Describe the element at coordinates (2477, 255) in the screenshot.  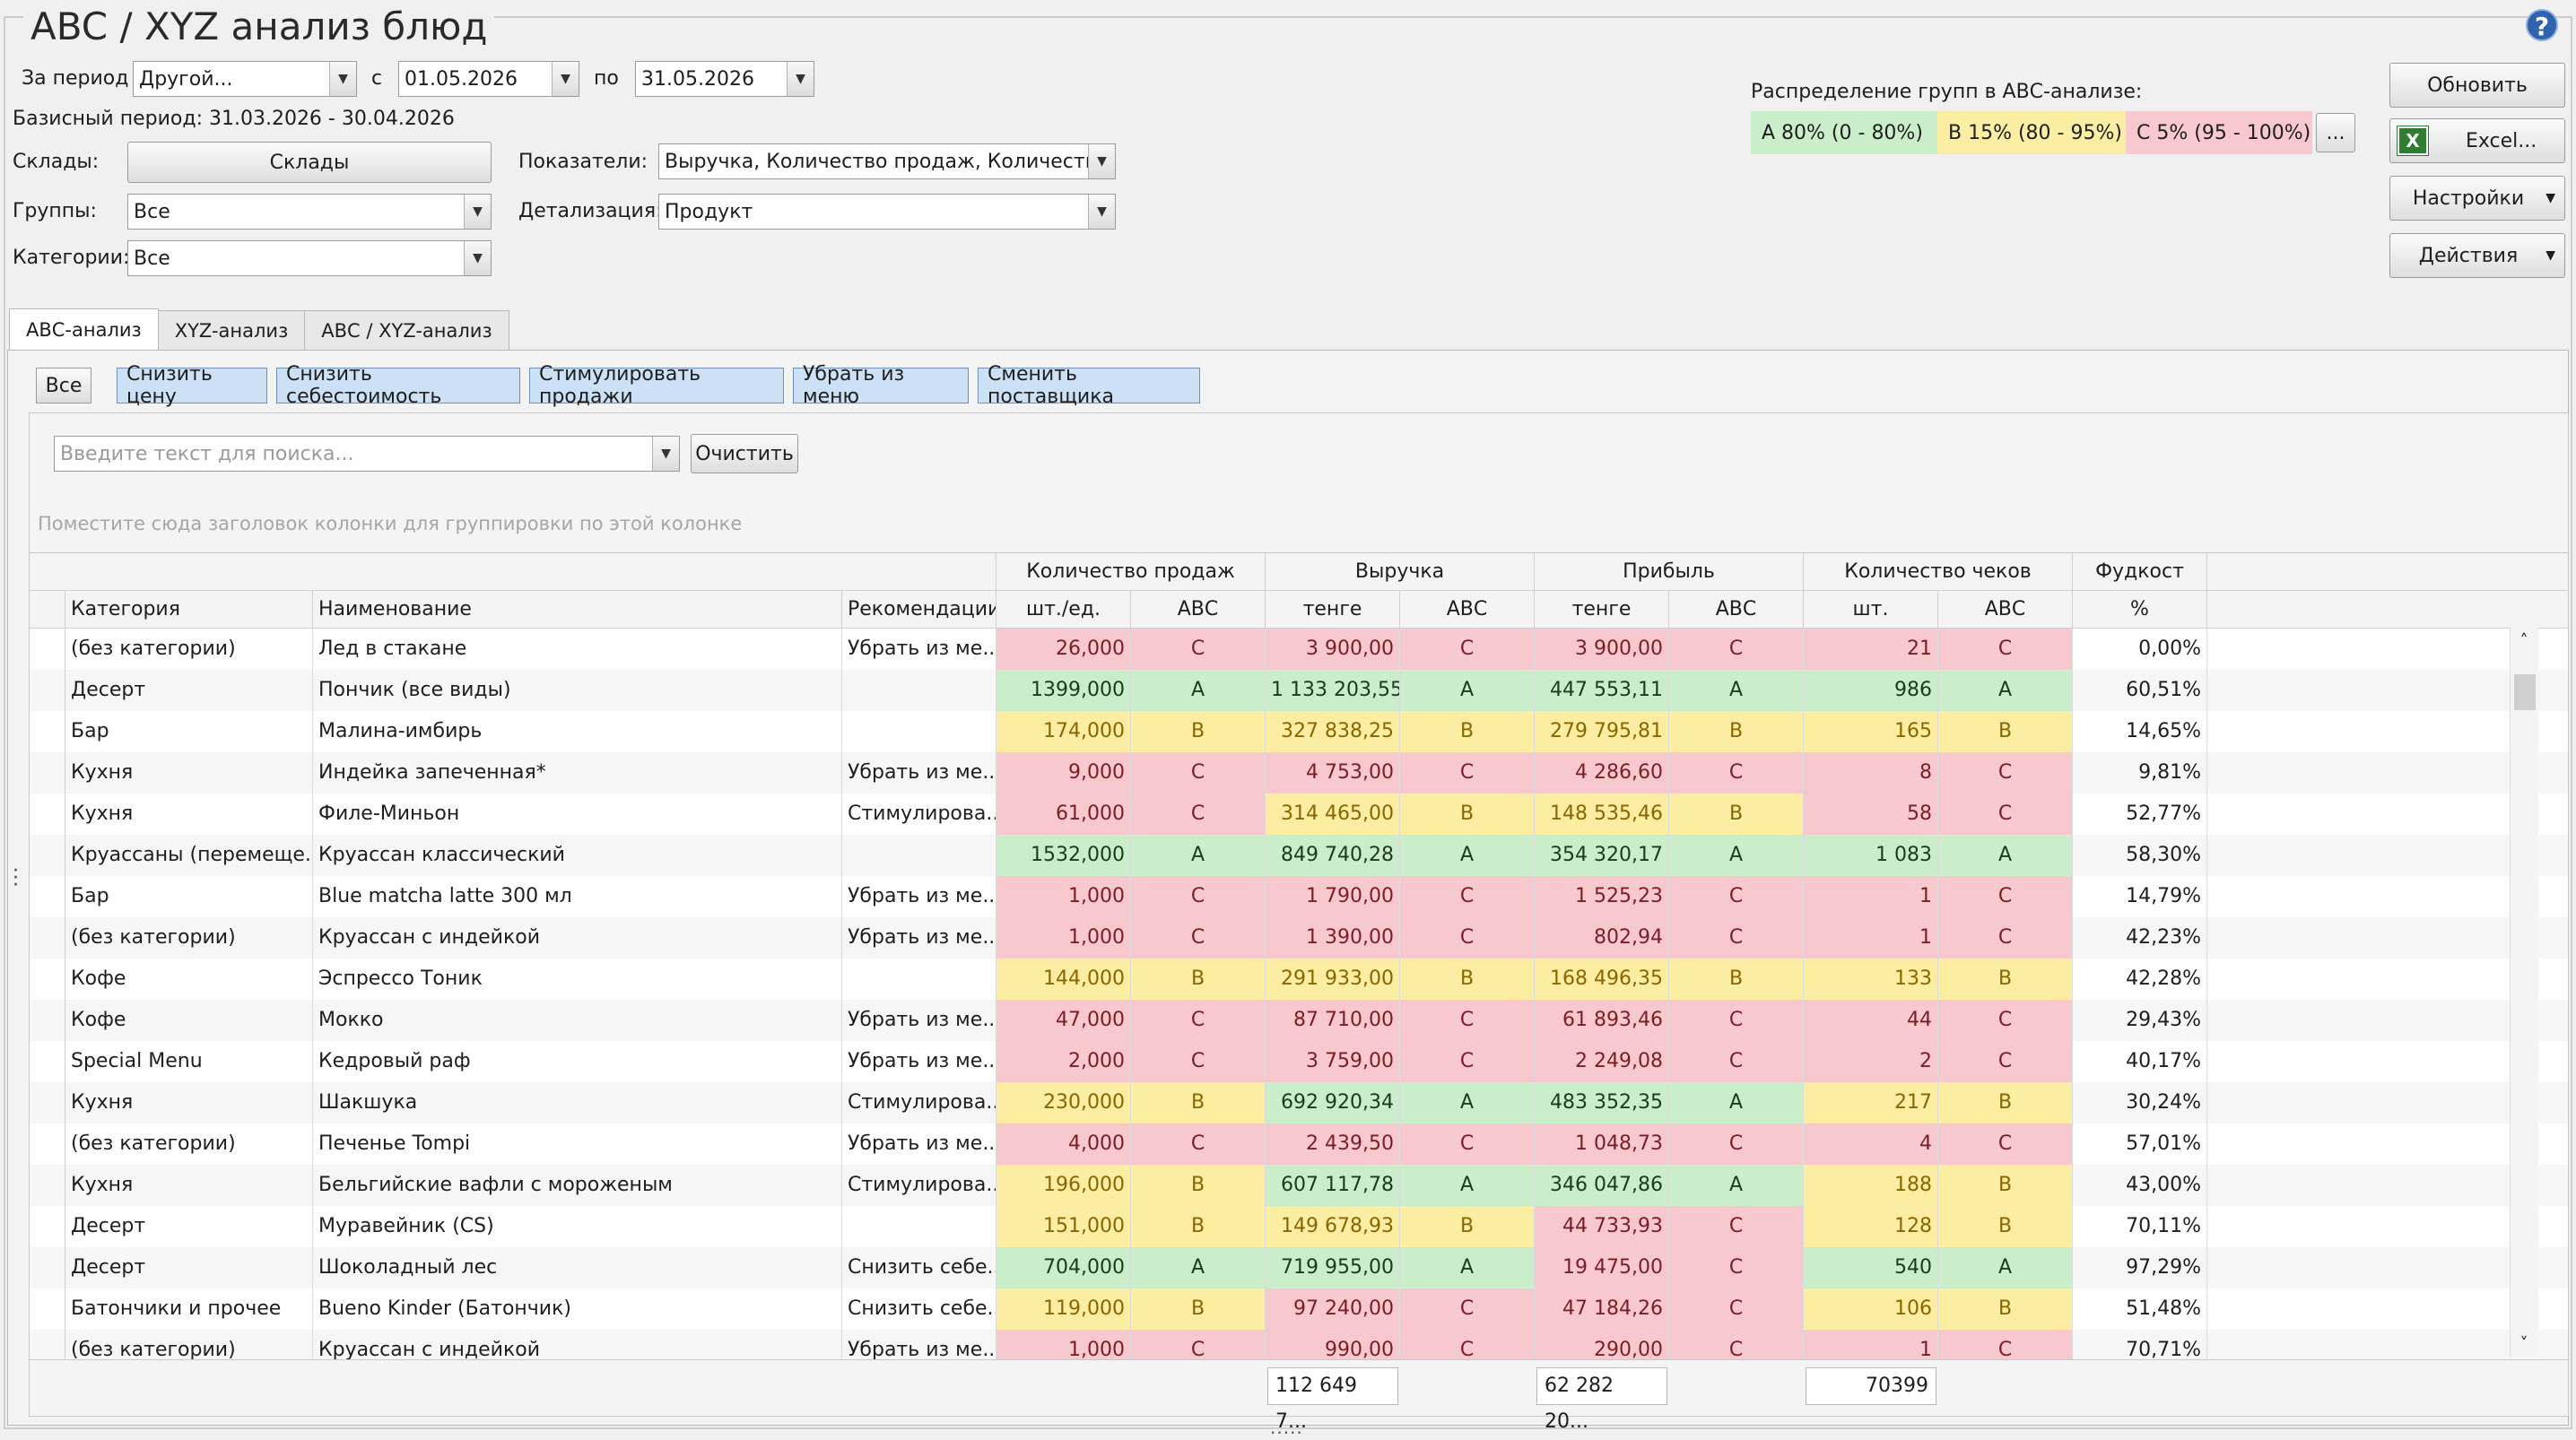
I see `actions-button: Действия ▼` at that location.